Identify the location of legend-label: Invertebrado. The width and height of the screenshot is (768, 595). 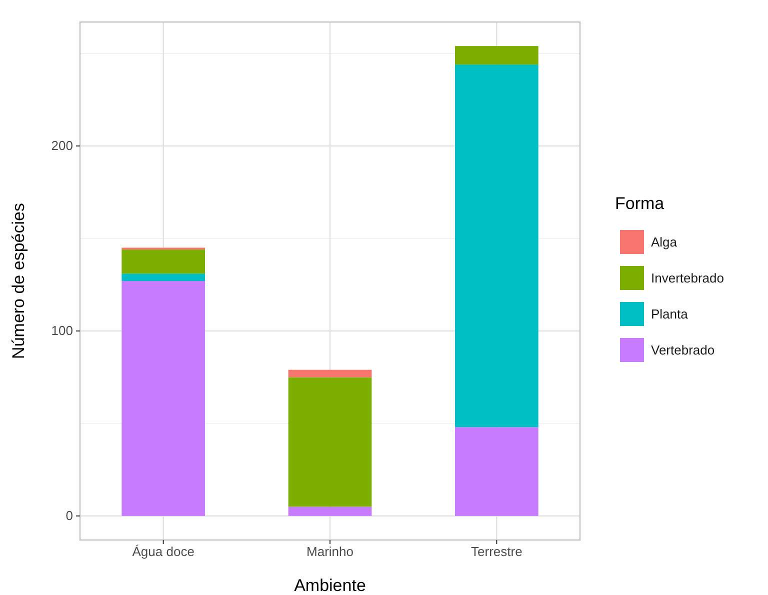
(687, 278).